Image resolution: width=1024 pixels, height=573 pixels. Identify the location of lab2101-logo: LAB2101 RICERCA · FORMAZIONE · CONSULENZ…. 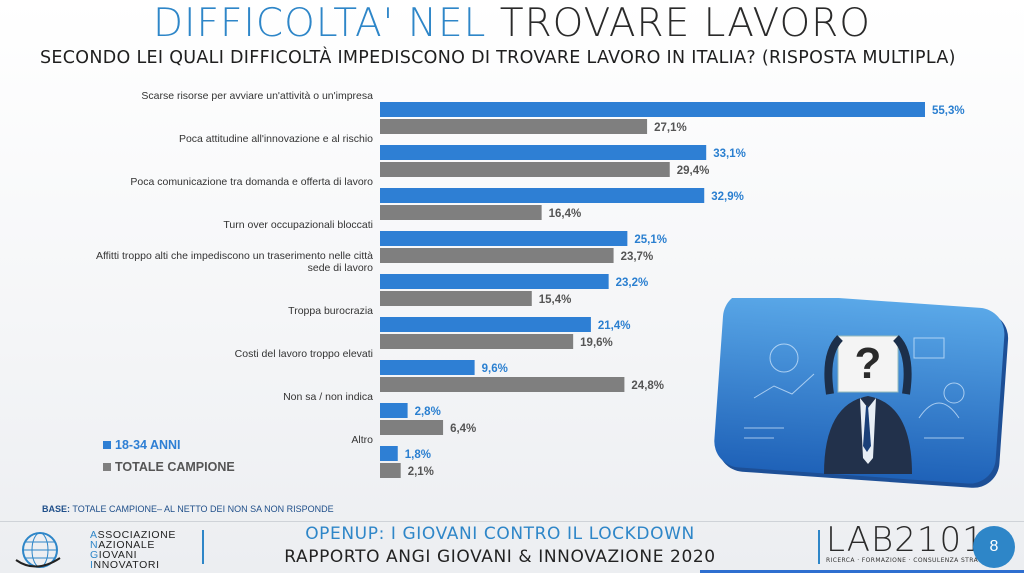
(914, 542).